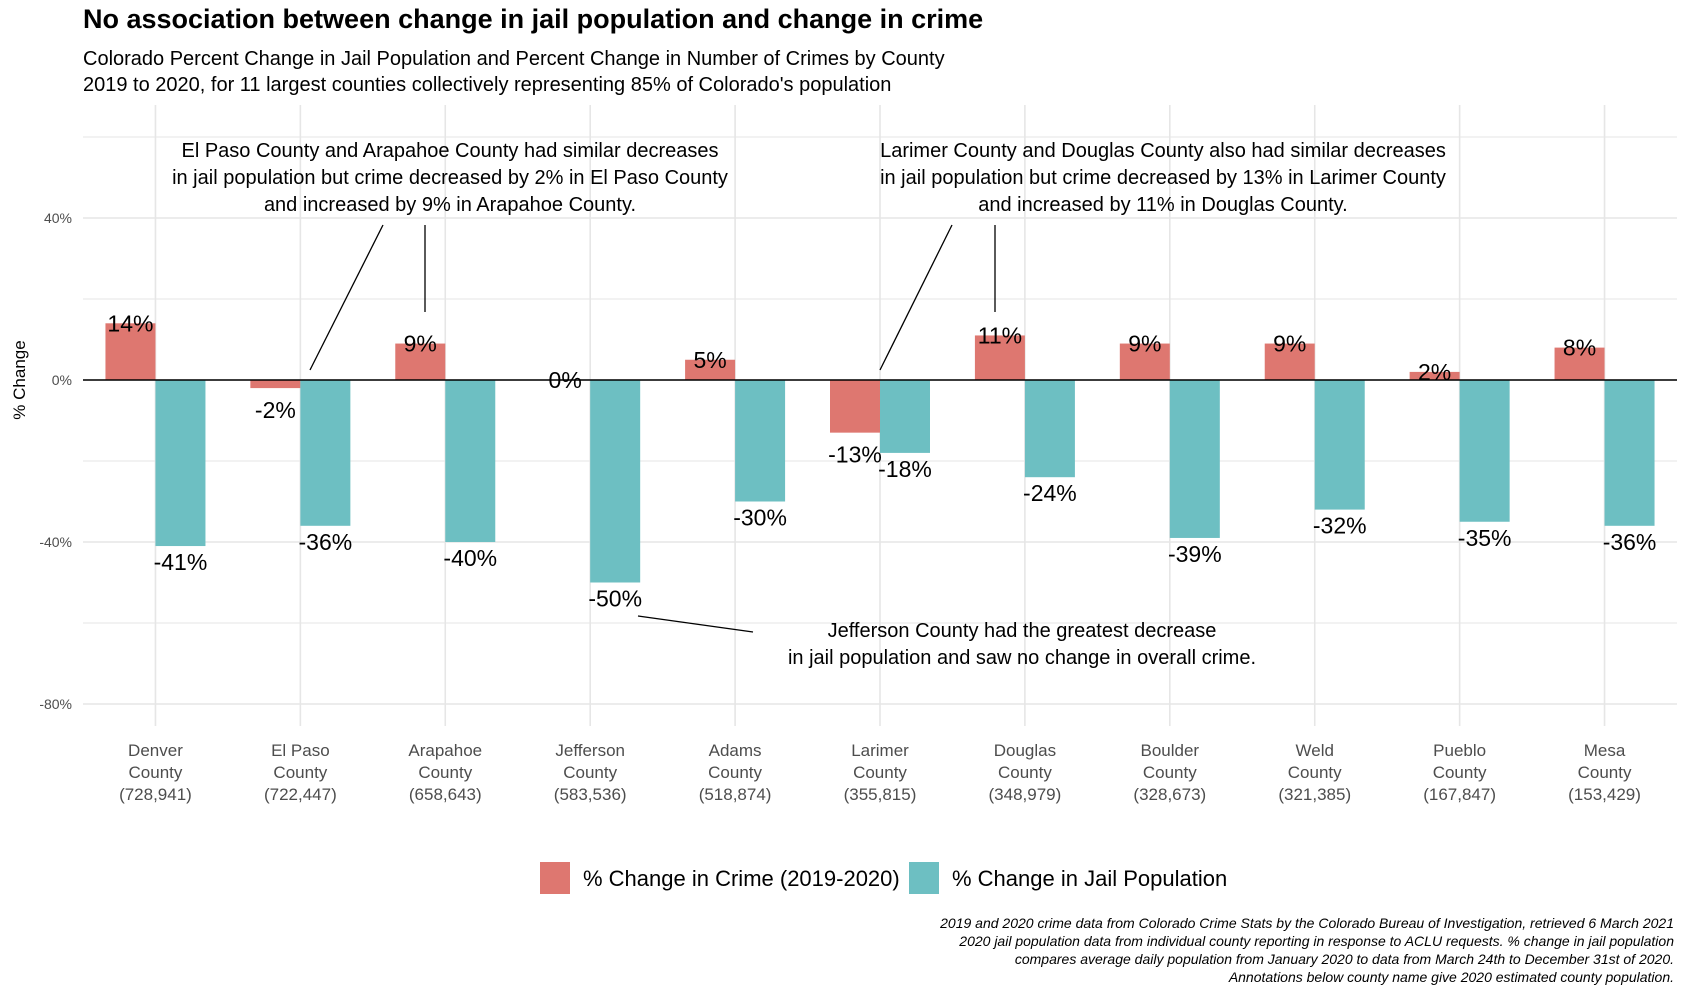  What do you see at coordinates (615, 599) in the screenshot?
I see `jail-data-label: -50%` at bounding box center [615, 599].